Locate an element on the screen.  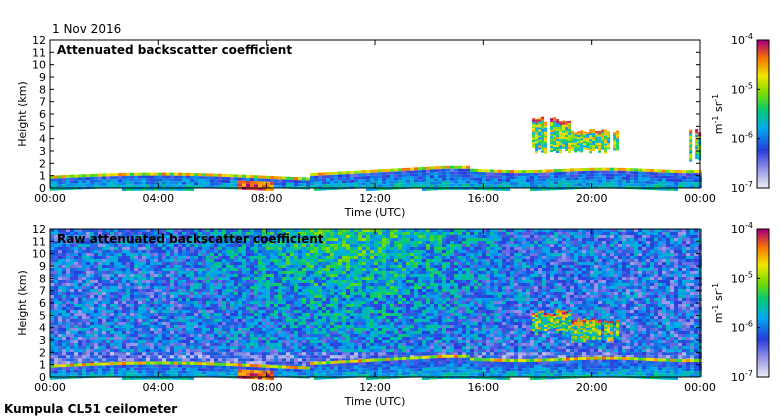
heatmap-texture is located at coordinates (376, 153).